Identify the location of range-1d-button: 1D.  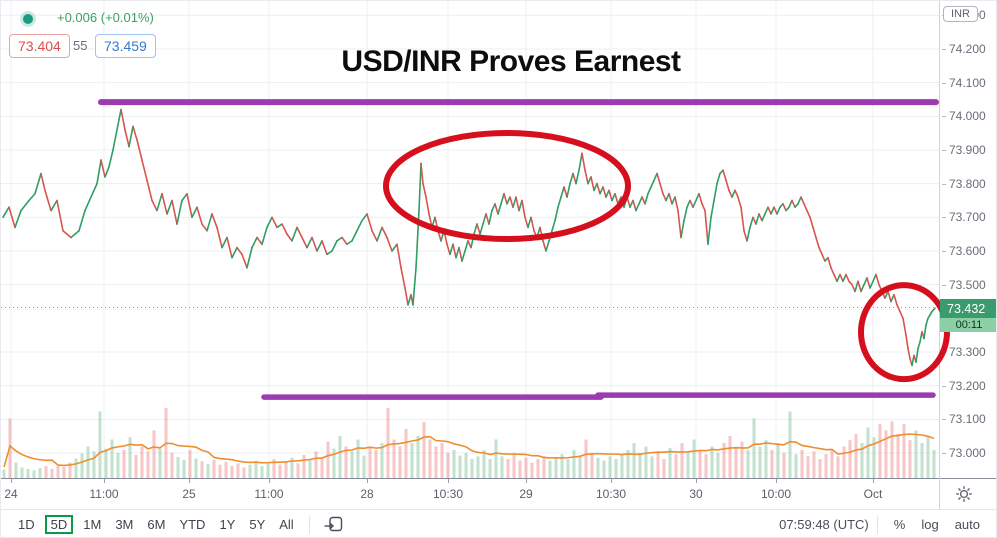
(26, 524).